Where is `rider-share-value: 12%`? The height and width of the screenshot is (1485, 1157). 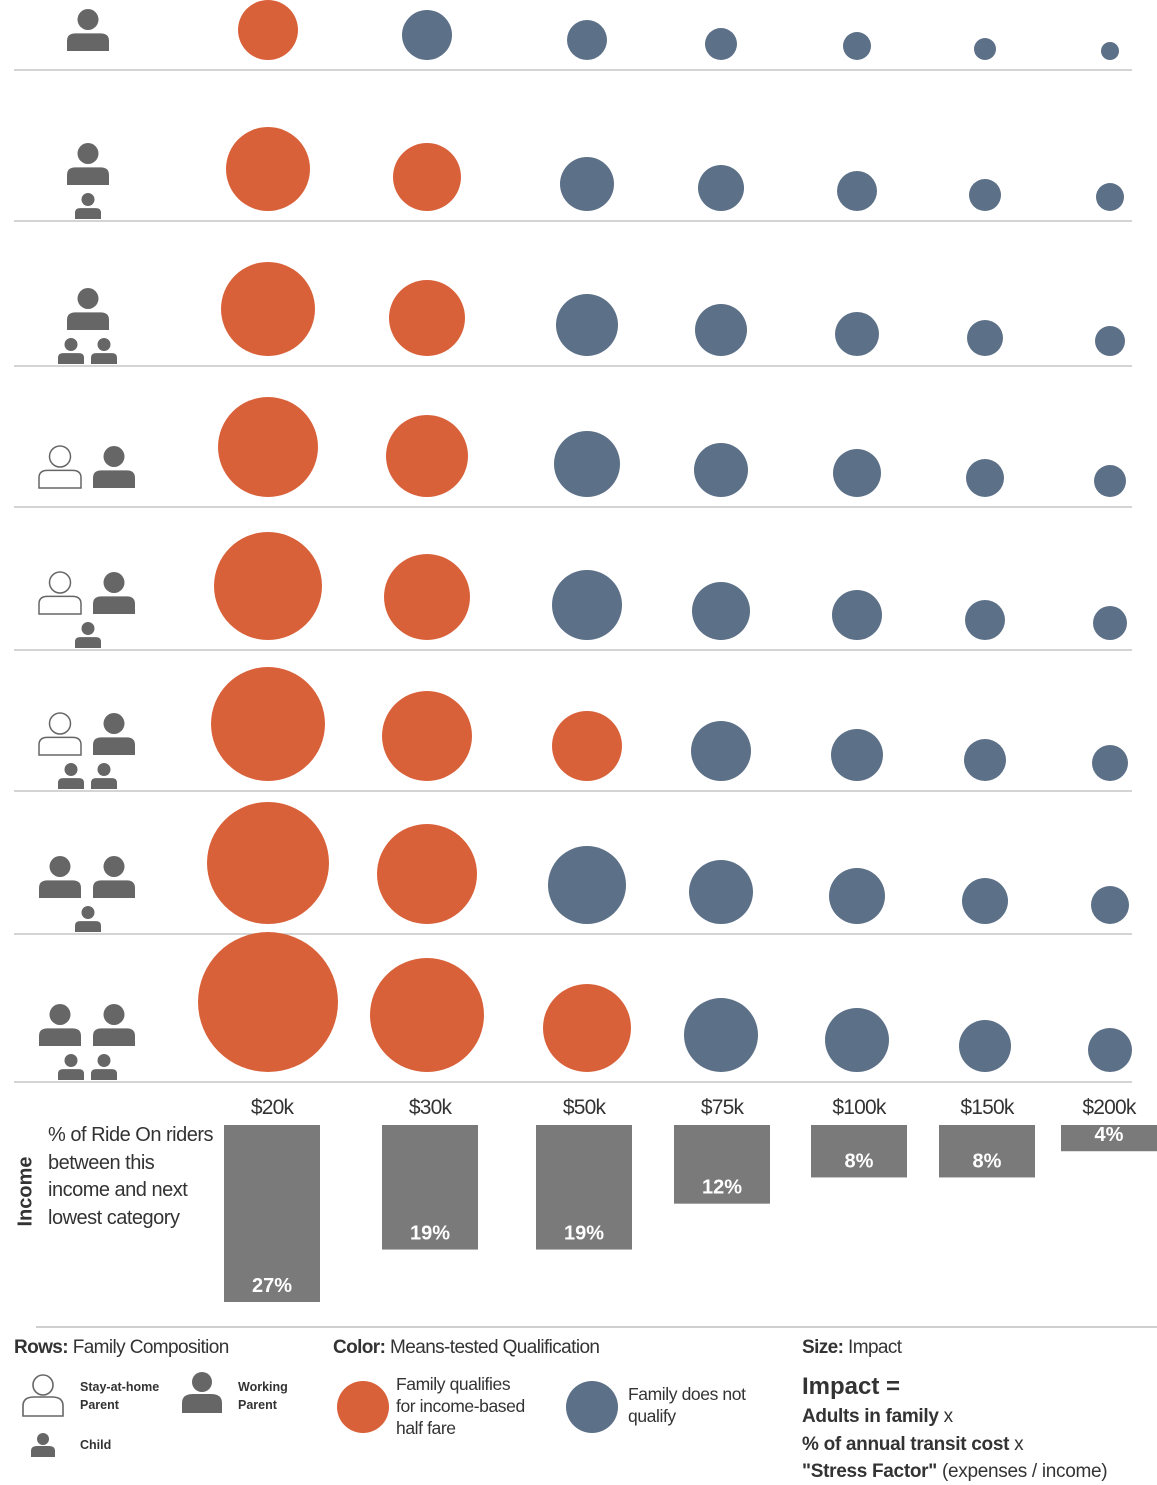 rider-share-value: 12% is located at coordinates (722, 1188).